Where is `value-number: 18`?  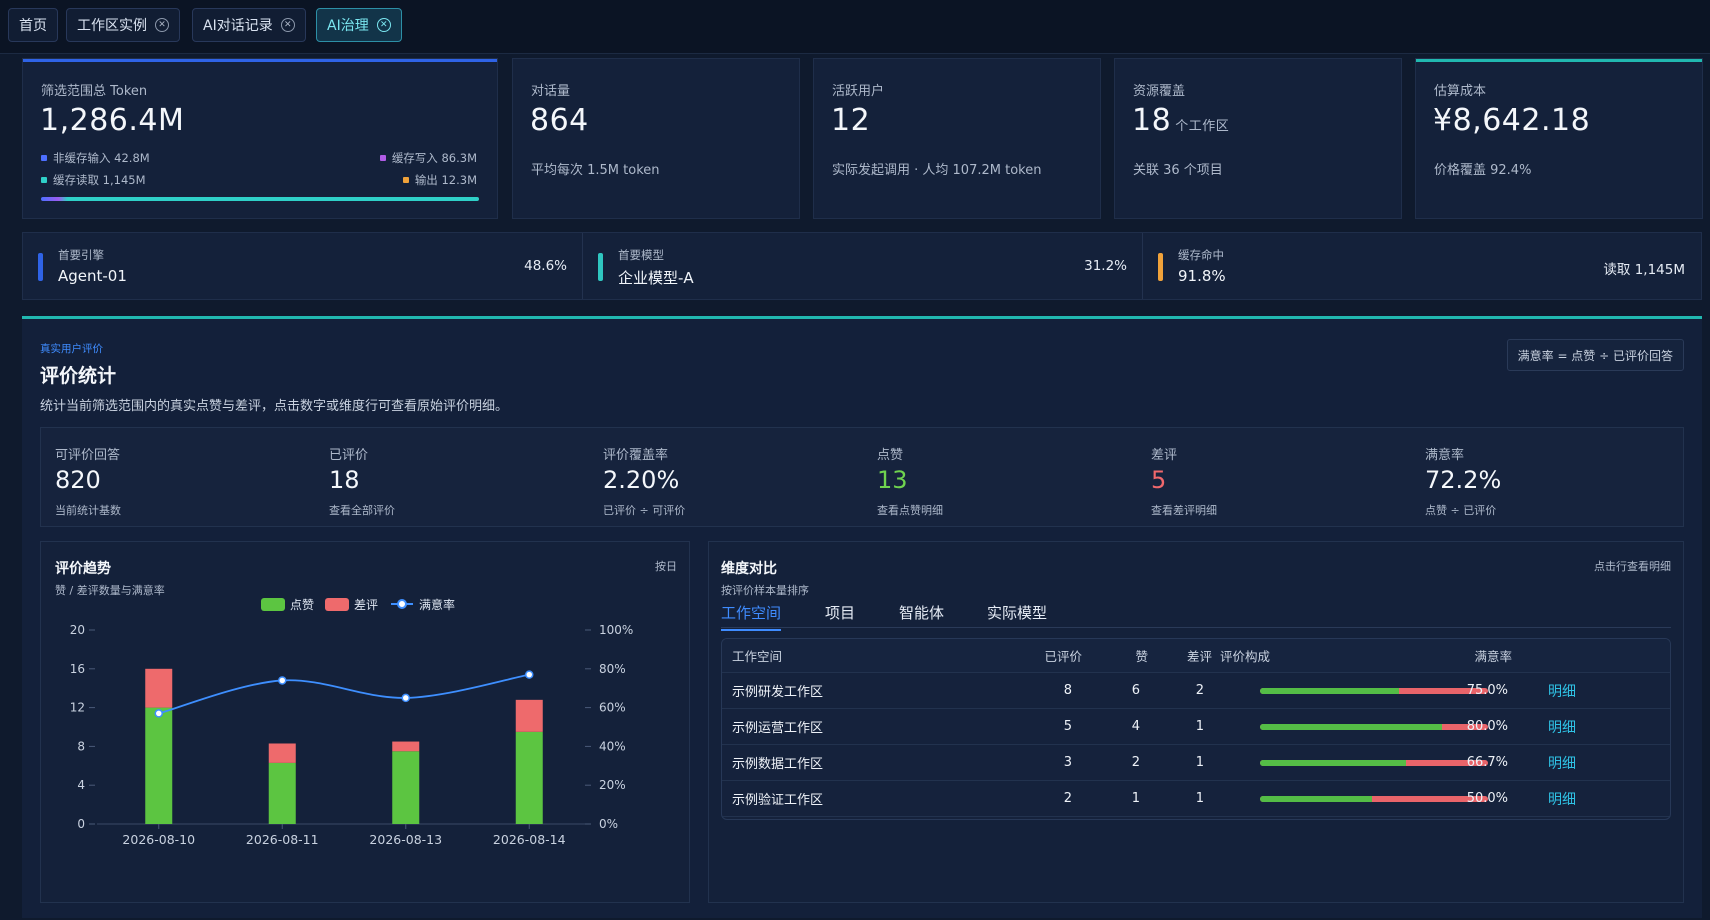 value-number: 18 is located at coordinates (1152, 120).